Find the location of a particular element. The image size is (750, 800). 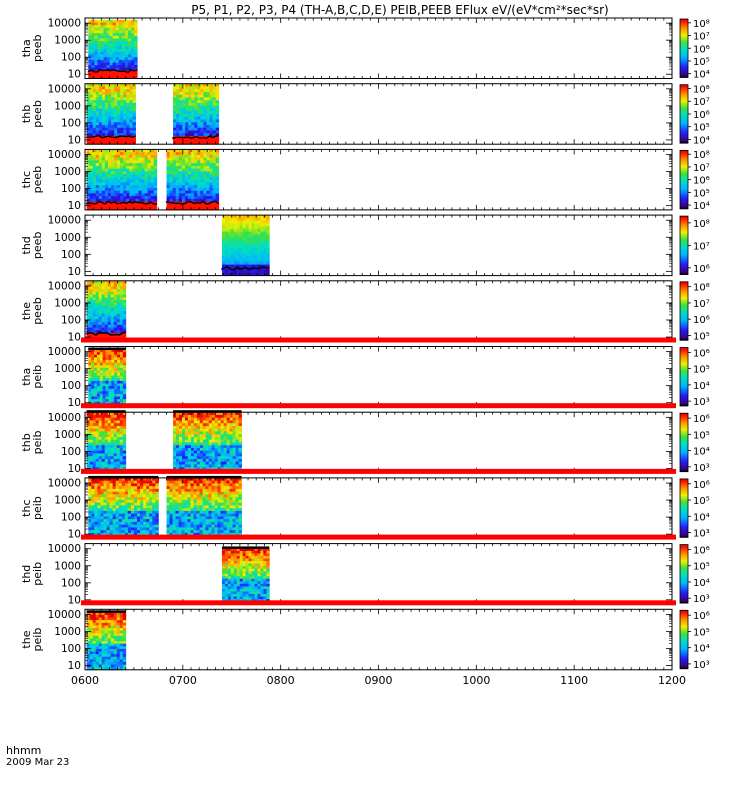

time-label: hhmm is located at coordinates (23, 750).